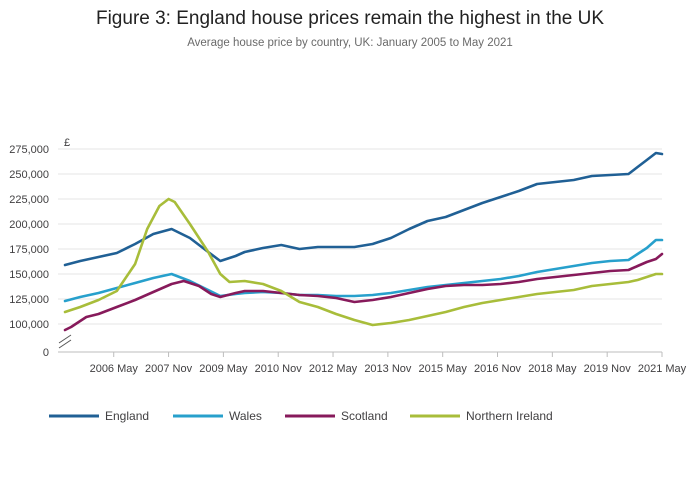 The image size is (700, 502). I want to click on y-unit-label: £, so click(67, 143).